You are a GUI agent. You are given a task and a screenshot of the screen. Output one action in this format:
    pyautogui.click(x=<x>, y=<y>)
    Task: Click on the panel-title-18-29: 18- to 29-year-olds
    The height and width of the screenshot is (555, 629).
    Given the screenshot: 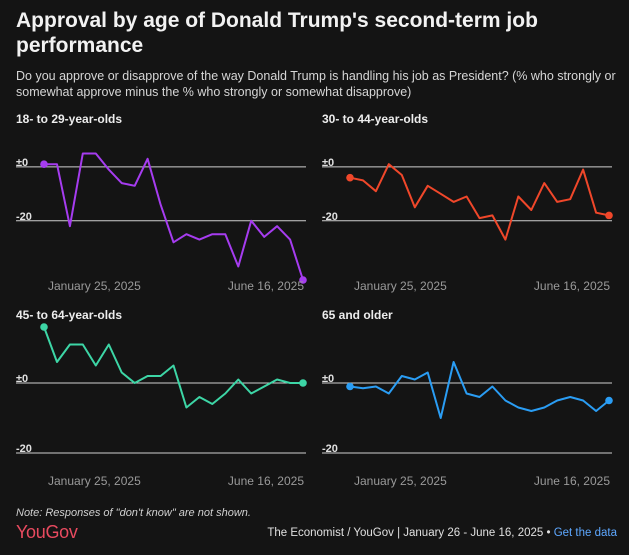 What is the action you would take?
    pyautogui.click(x=69, y=119)
    